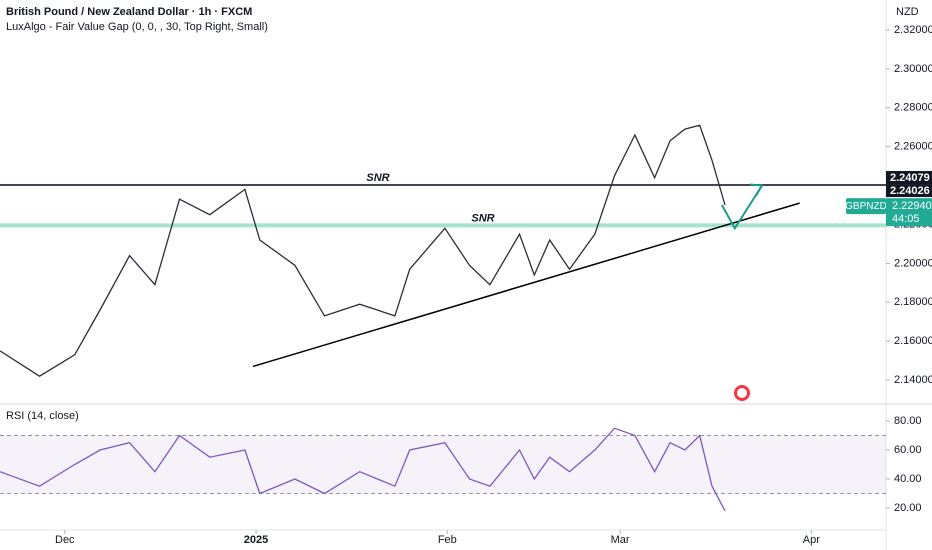 Image resolution: width=932 pixels, height=550 pixels. I want to click on price-tag-label: 2.22940, so click(912, 206).